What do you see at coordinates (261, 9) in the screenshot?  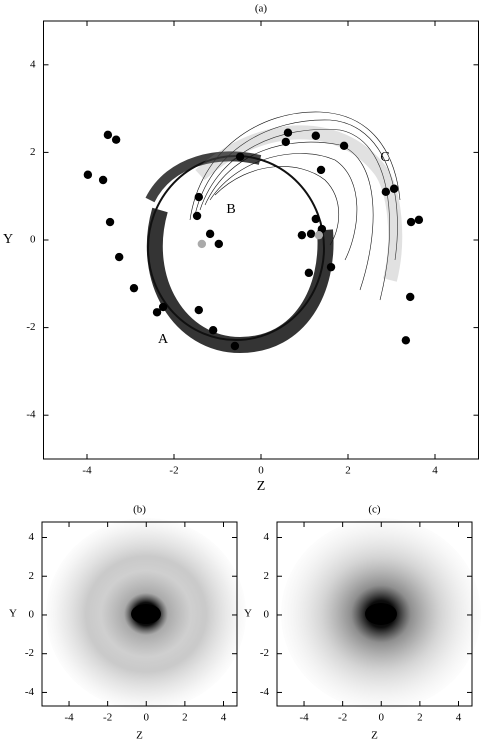 I see `panel-title: (a)` at bounding box center [261, 9].